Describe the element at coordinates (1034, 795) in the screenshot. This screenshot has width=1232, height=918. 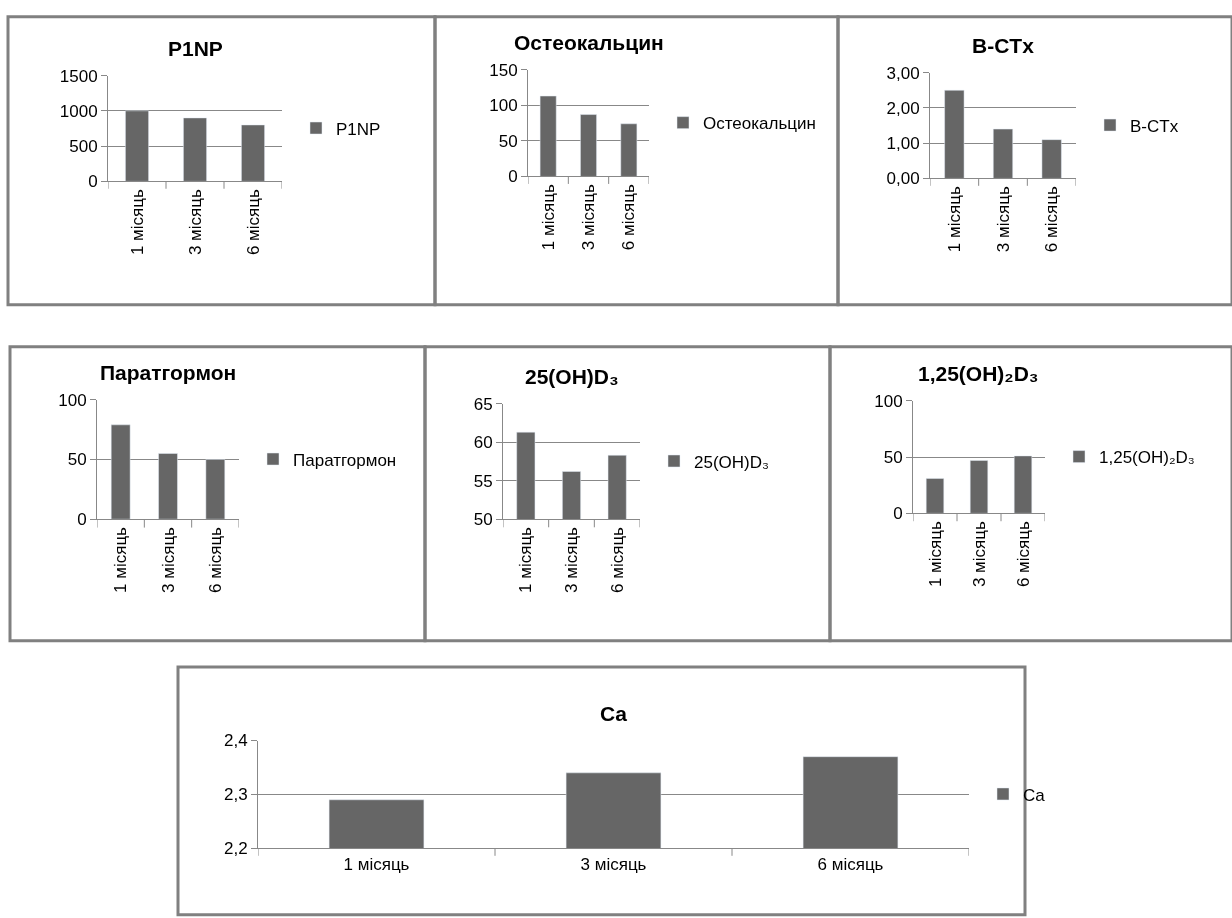
I see `legend-label: Ca` at that location.